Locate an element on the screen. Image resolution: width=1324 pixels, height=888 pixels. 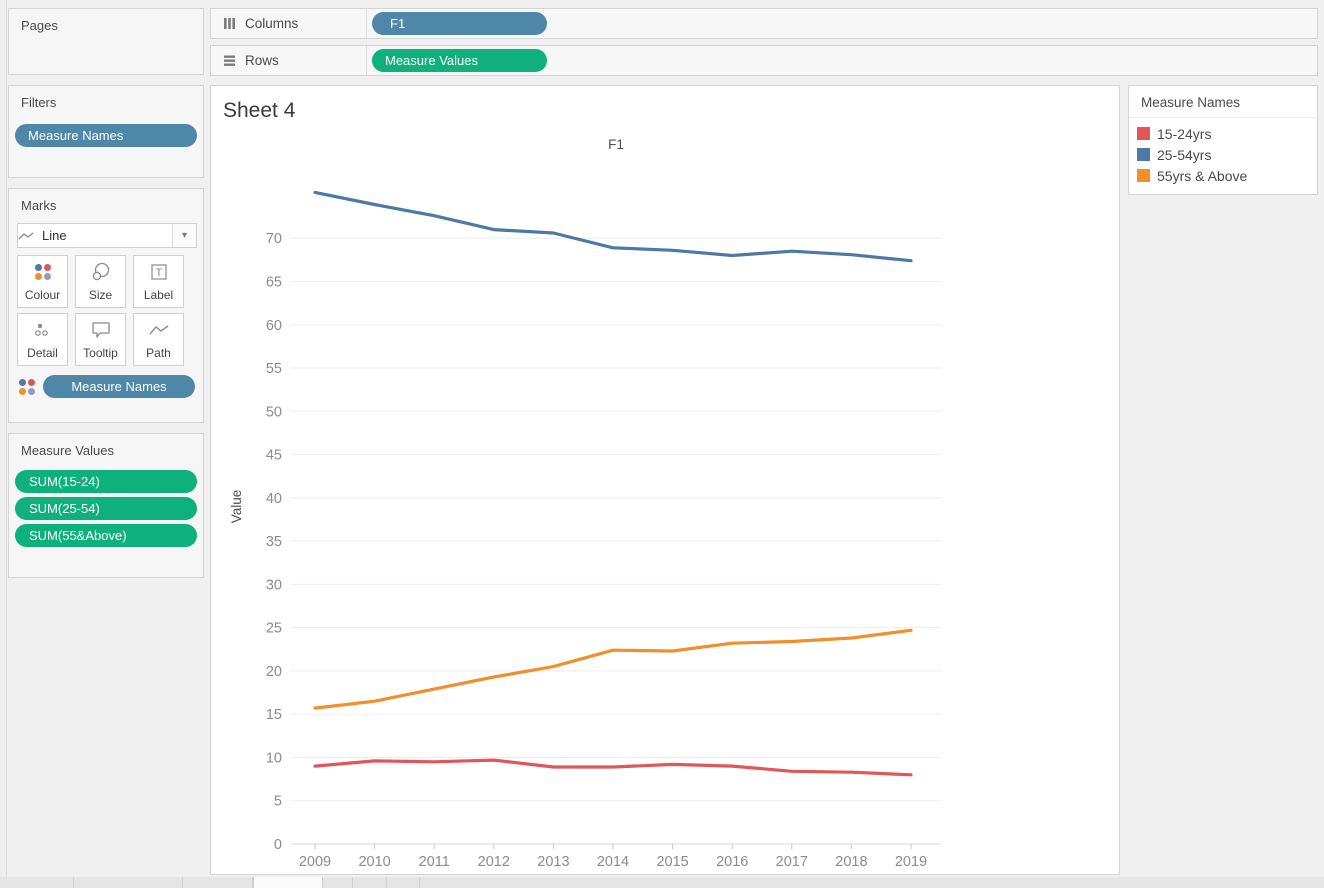
legend-item-25-54yrs: 25-54yrs is located at coordinates (1223, 154).